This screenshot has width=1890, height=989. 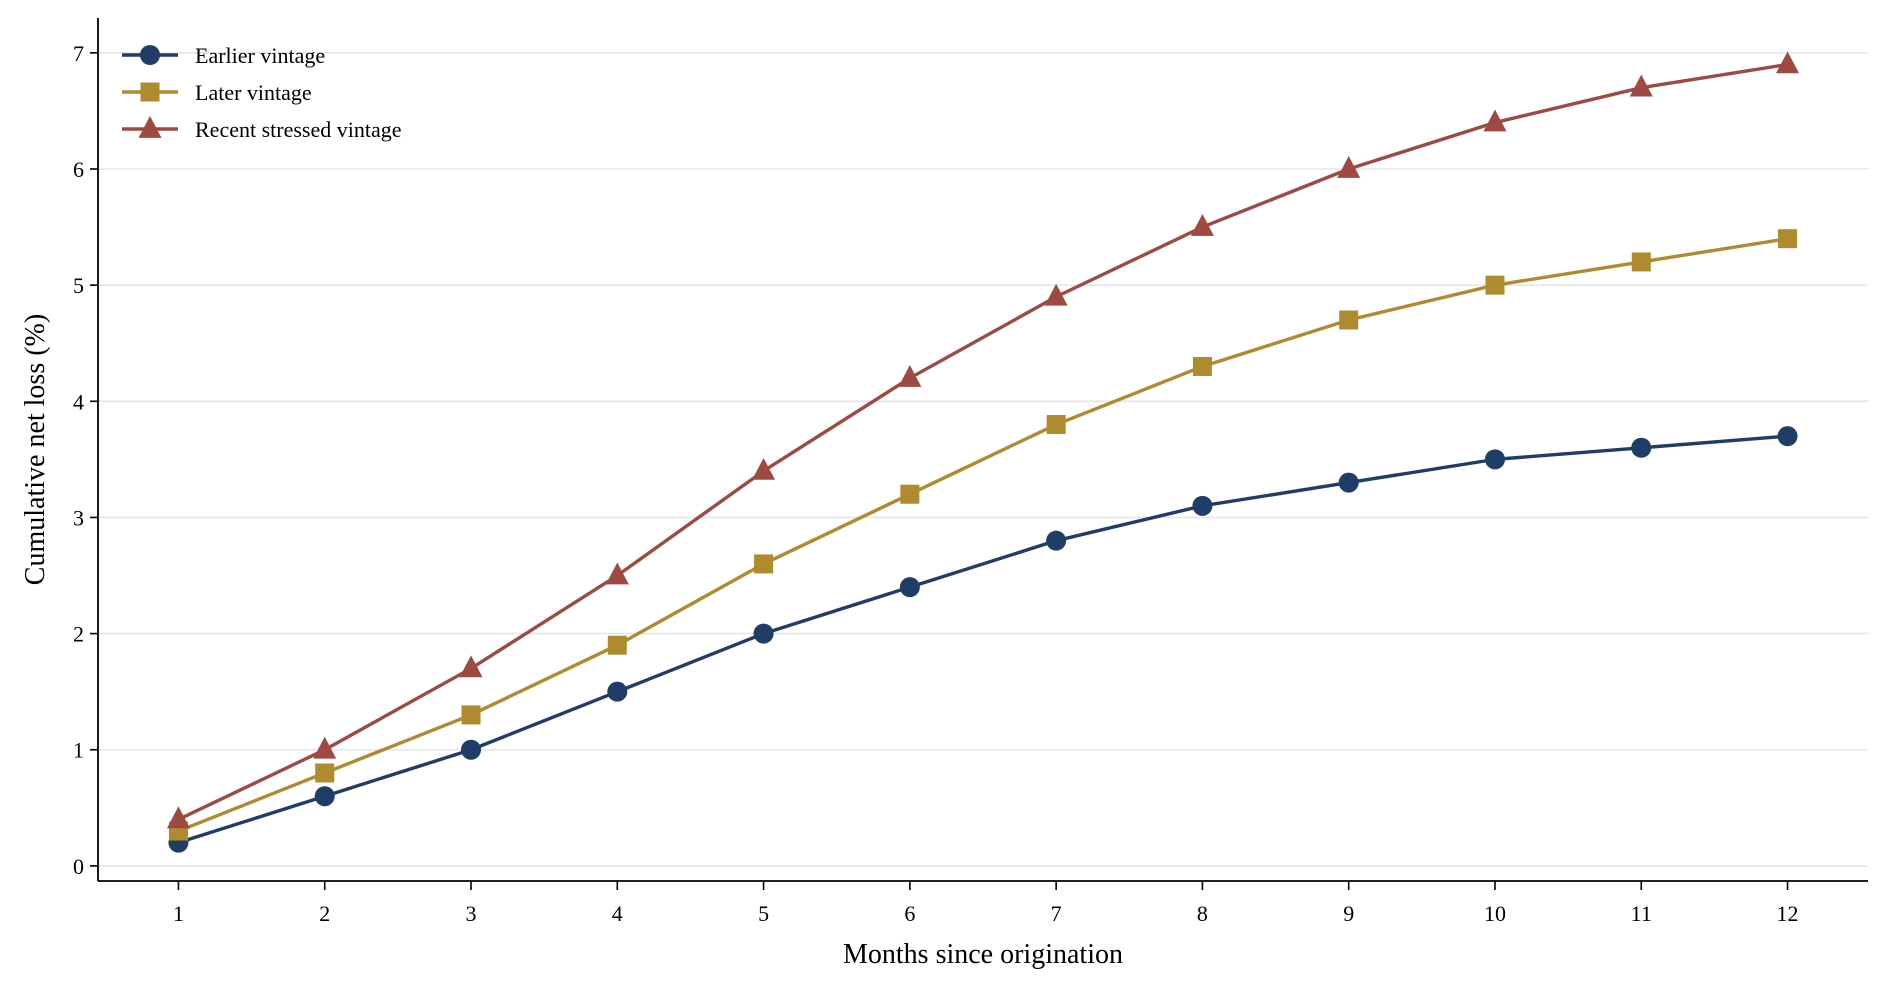 What do you see at coordinates (78, 634) in the screenshot?
I see `y-tick-label: 2` at bounding box center [78, 634].